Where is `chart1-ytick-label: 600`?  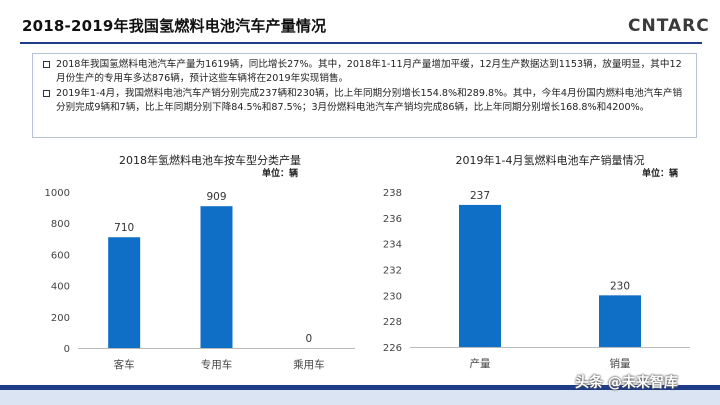
chart1-ytick-label: 600 is located at coordinates (60, 255).